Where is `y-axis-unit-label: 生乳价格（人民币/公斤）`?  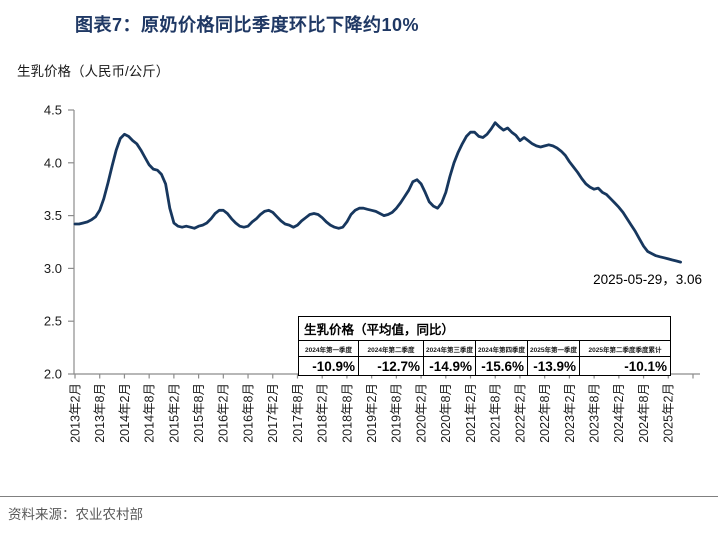 y-axis-unit-label: 生乳价格（人民币/公斤） is located at coordinates (93, 71).